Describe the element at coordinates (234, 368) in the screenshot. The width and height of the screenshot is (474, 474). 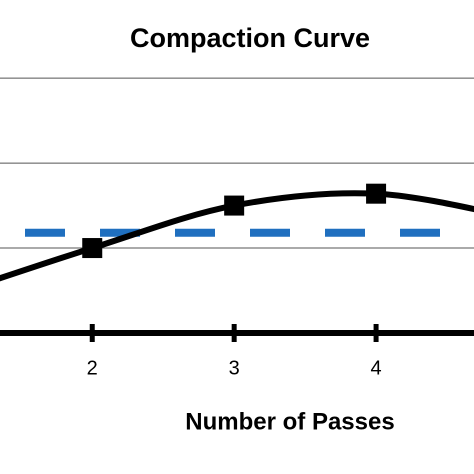
I see `x-tick-label: 3` at that location.